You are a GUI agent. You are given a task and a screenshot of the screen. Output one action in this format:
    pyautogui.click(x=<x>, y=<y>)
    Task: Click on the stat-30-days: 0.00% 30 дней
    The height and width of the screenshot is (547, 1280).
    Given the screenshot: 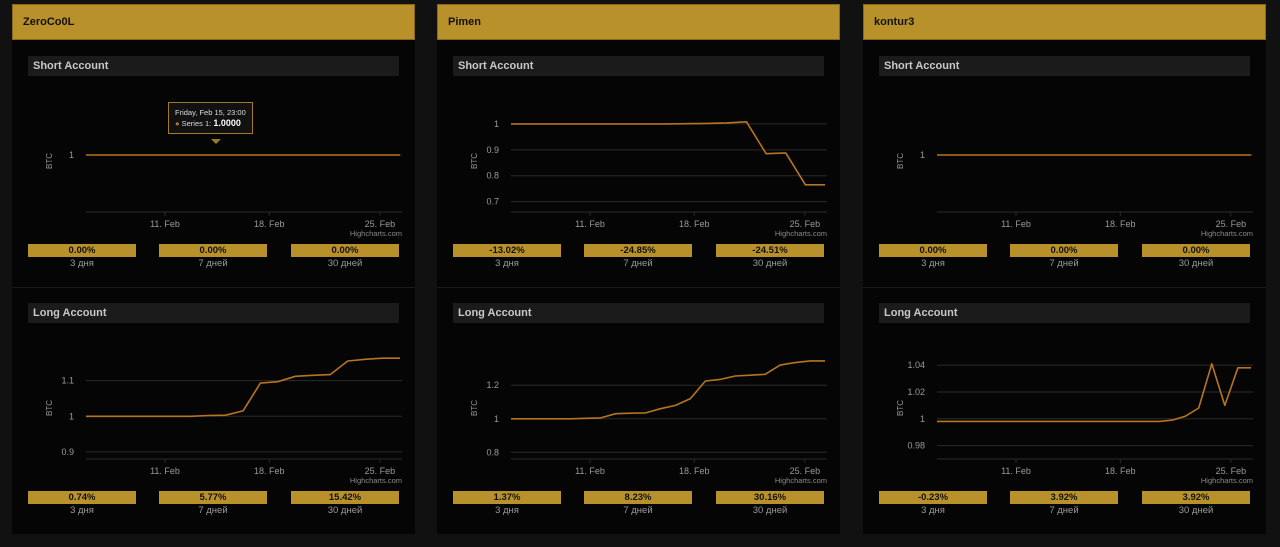 What is the action you would take?
    pyautogui.click(x=345, y=257)
    